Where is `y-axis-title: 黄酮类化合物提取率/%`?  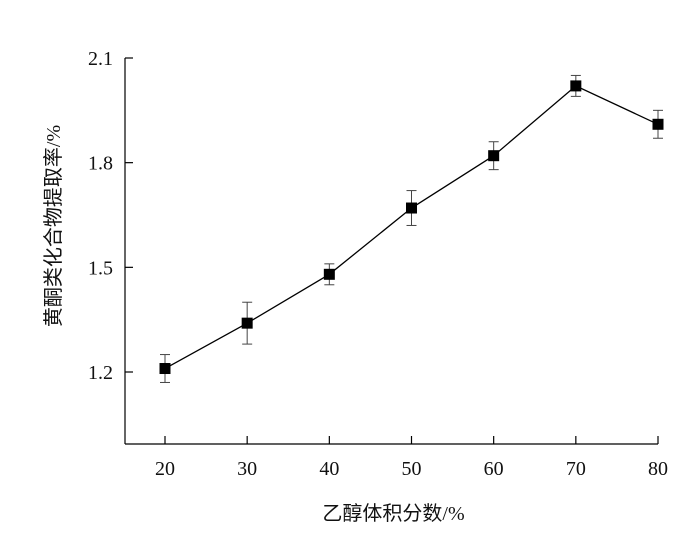
y-axis-title: 黄酮类化合物提取率/% is located at coordinates (53, 226).